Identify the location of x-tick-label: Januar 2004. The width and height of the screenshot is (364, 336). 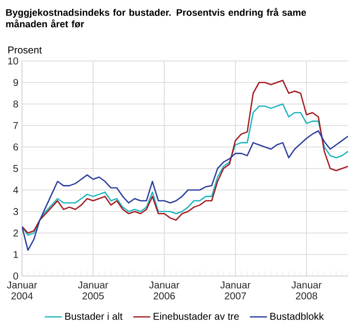
(22, 291).